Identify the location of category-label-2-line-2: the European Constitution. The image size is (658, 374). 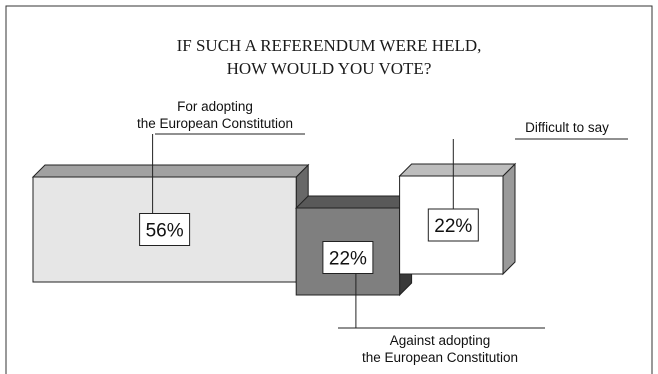
(440, 357).